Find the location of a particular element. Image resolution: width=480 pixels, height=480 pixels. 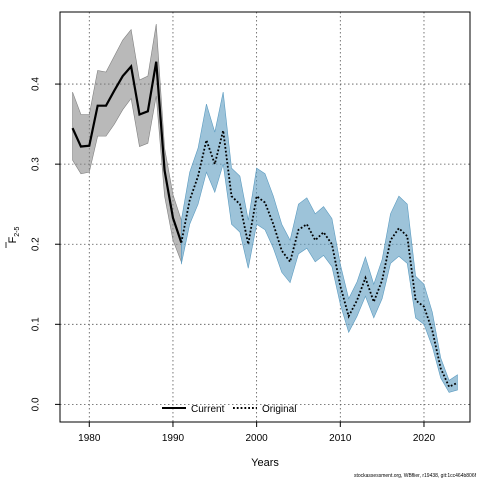

x-tick-label-2020: 2020 is located at coordinates (424, 438).